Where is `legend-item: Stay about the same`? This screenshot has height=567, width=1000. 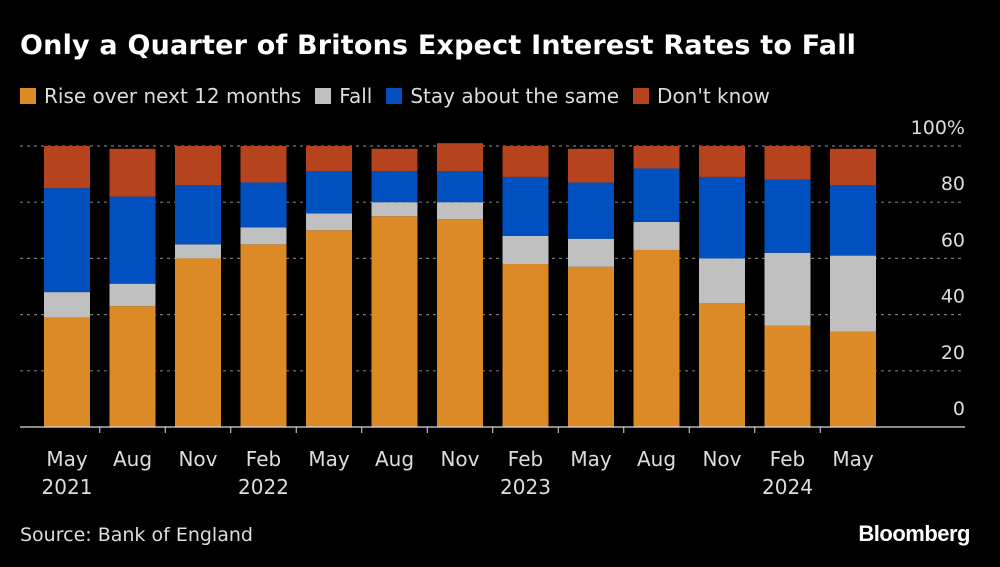 legend-item: Stay about the same is located at coordinates (502, 96).